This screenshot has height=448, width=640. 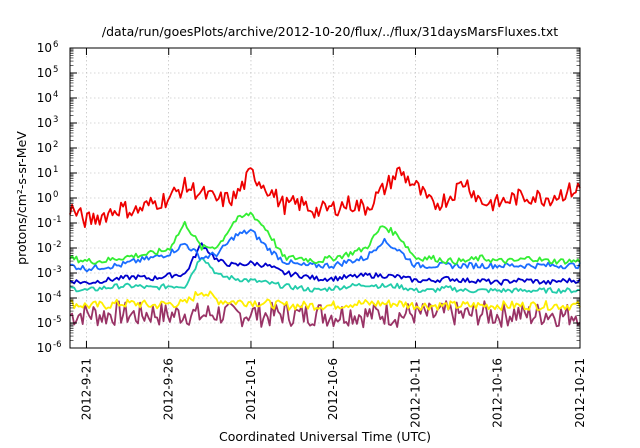 What do you see at coordinates (48, 122) in the screenshot?
I see `y-tick-label: 103` at bounding box center [48, 122].